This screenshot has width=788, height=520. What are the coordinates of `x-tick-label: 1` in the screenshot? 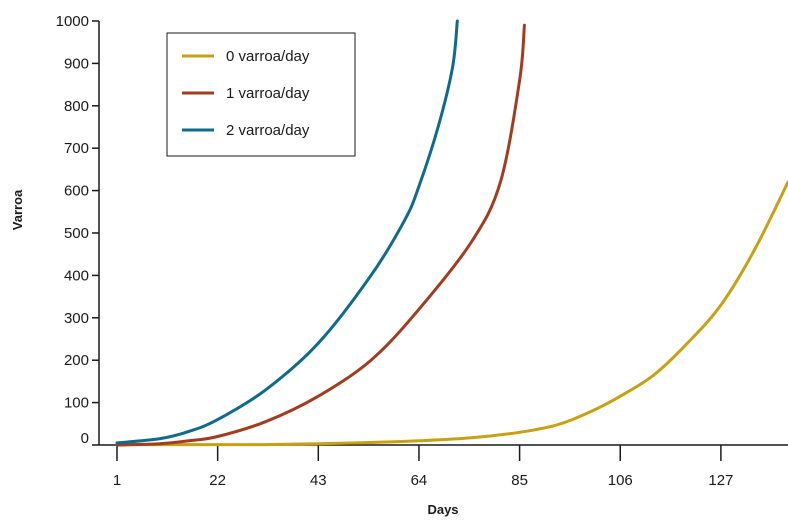 It's located at (117, 480).